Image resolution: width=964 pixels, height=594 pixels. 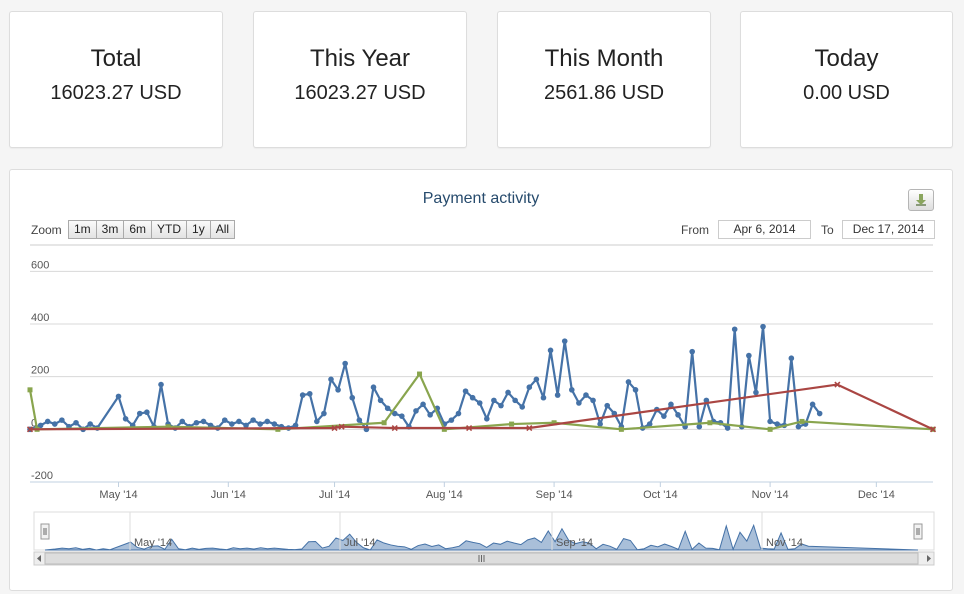 What do you see at coordinates (169, 229) in the screenshot?
I see `zoom-ytd-button: YTD` at bounding box center [169, 229].